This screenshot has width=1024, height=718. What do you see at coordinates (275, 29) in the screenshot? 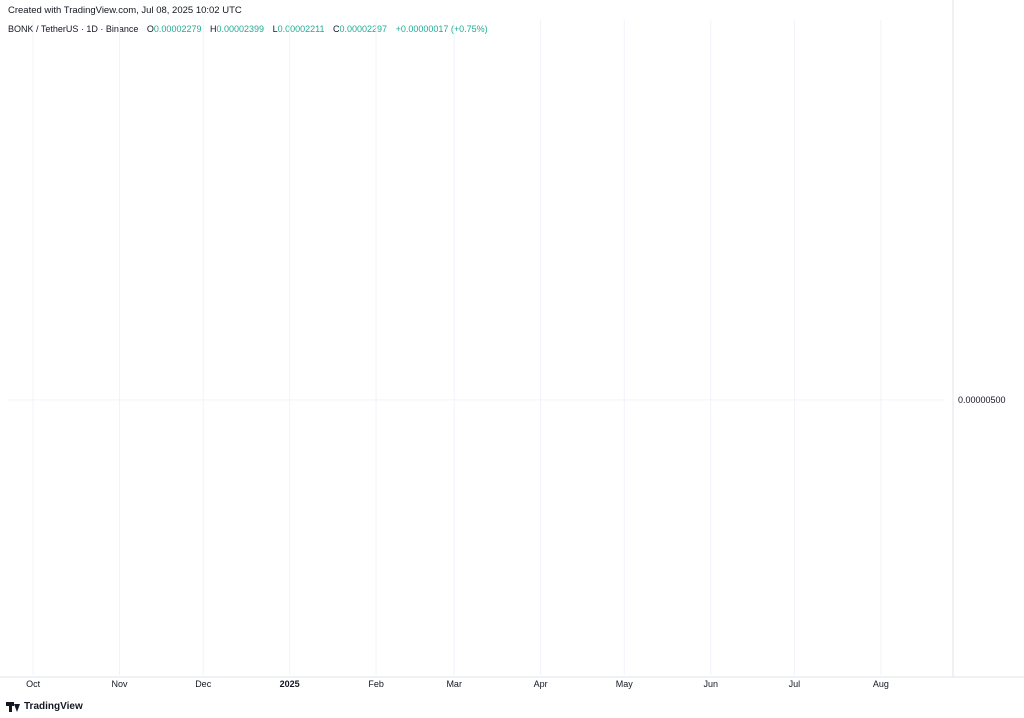
I see `low-label: L` at bounding box center [275, 29].